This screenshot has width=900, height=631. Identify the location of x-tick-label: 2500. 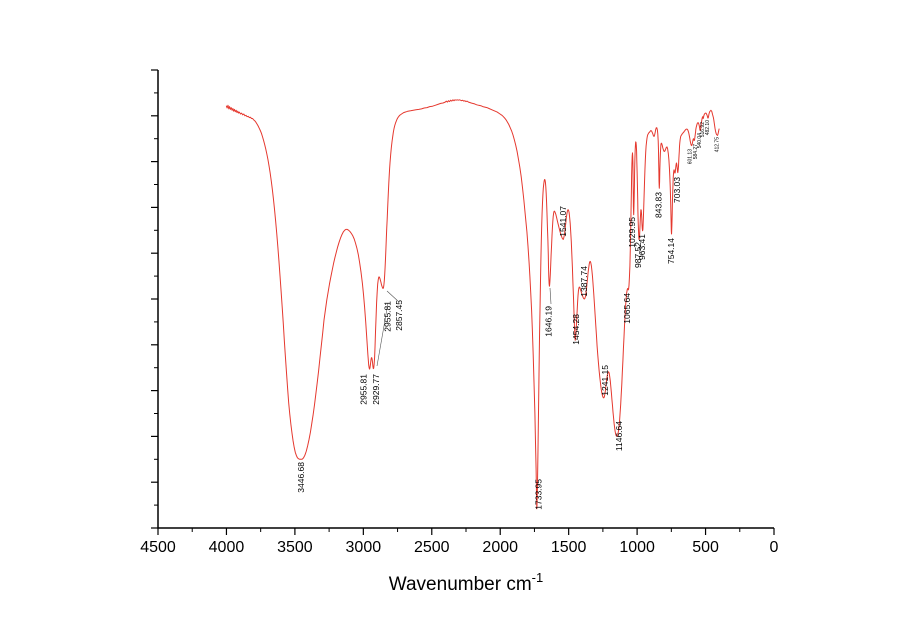
(432, 547).